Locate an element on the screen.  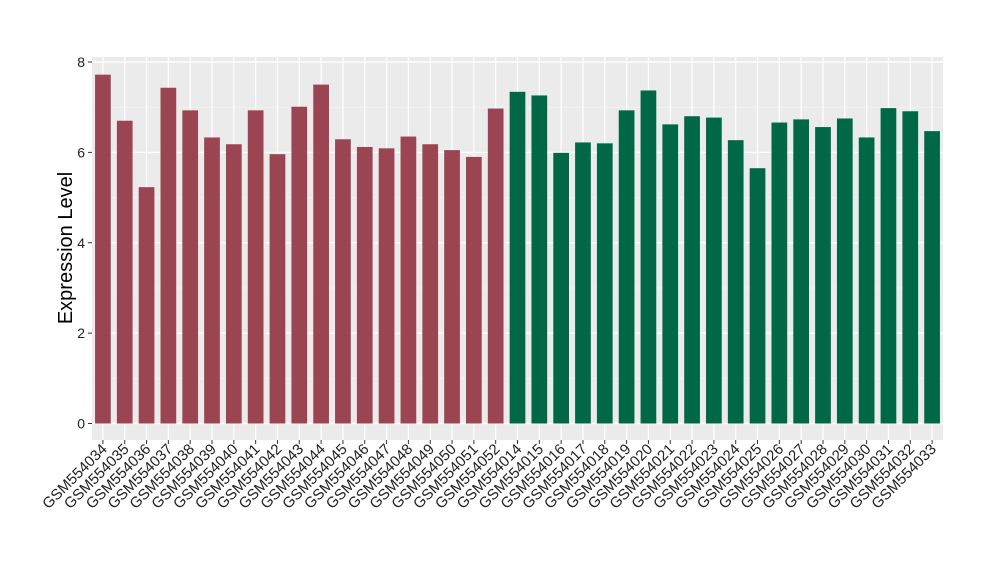
bar-GSM554042 is located at coordinates (277, 289).